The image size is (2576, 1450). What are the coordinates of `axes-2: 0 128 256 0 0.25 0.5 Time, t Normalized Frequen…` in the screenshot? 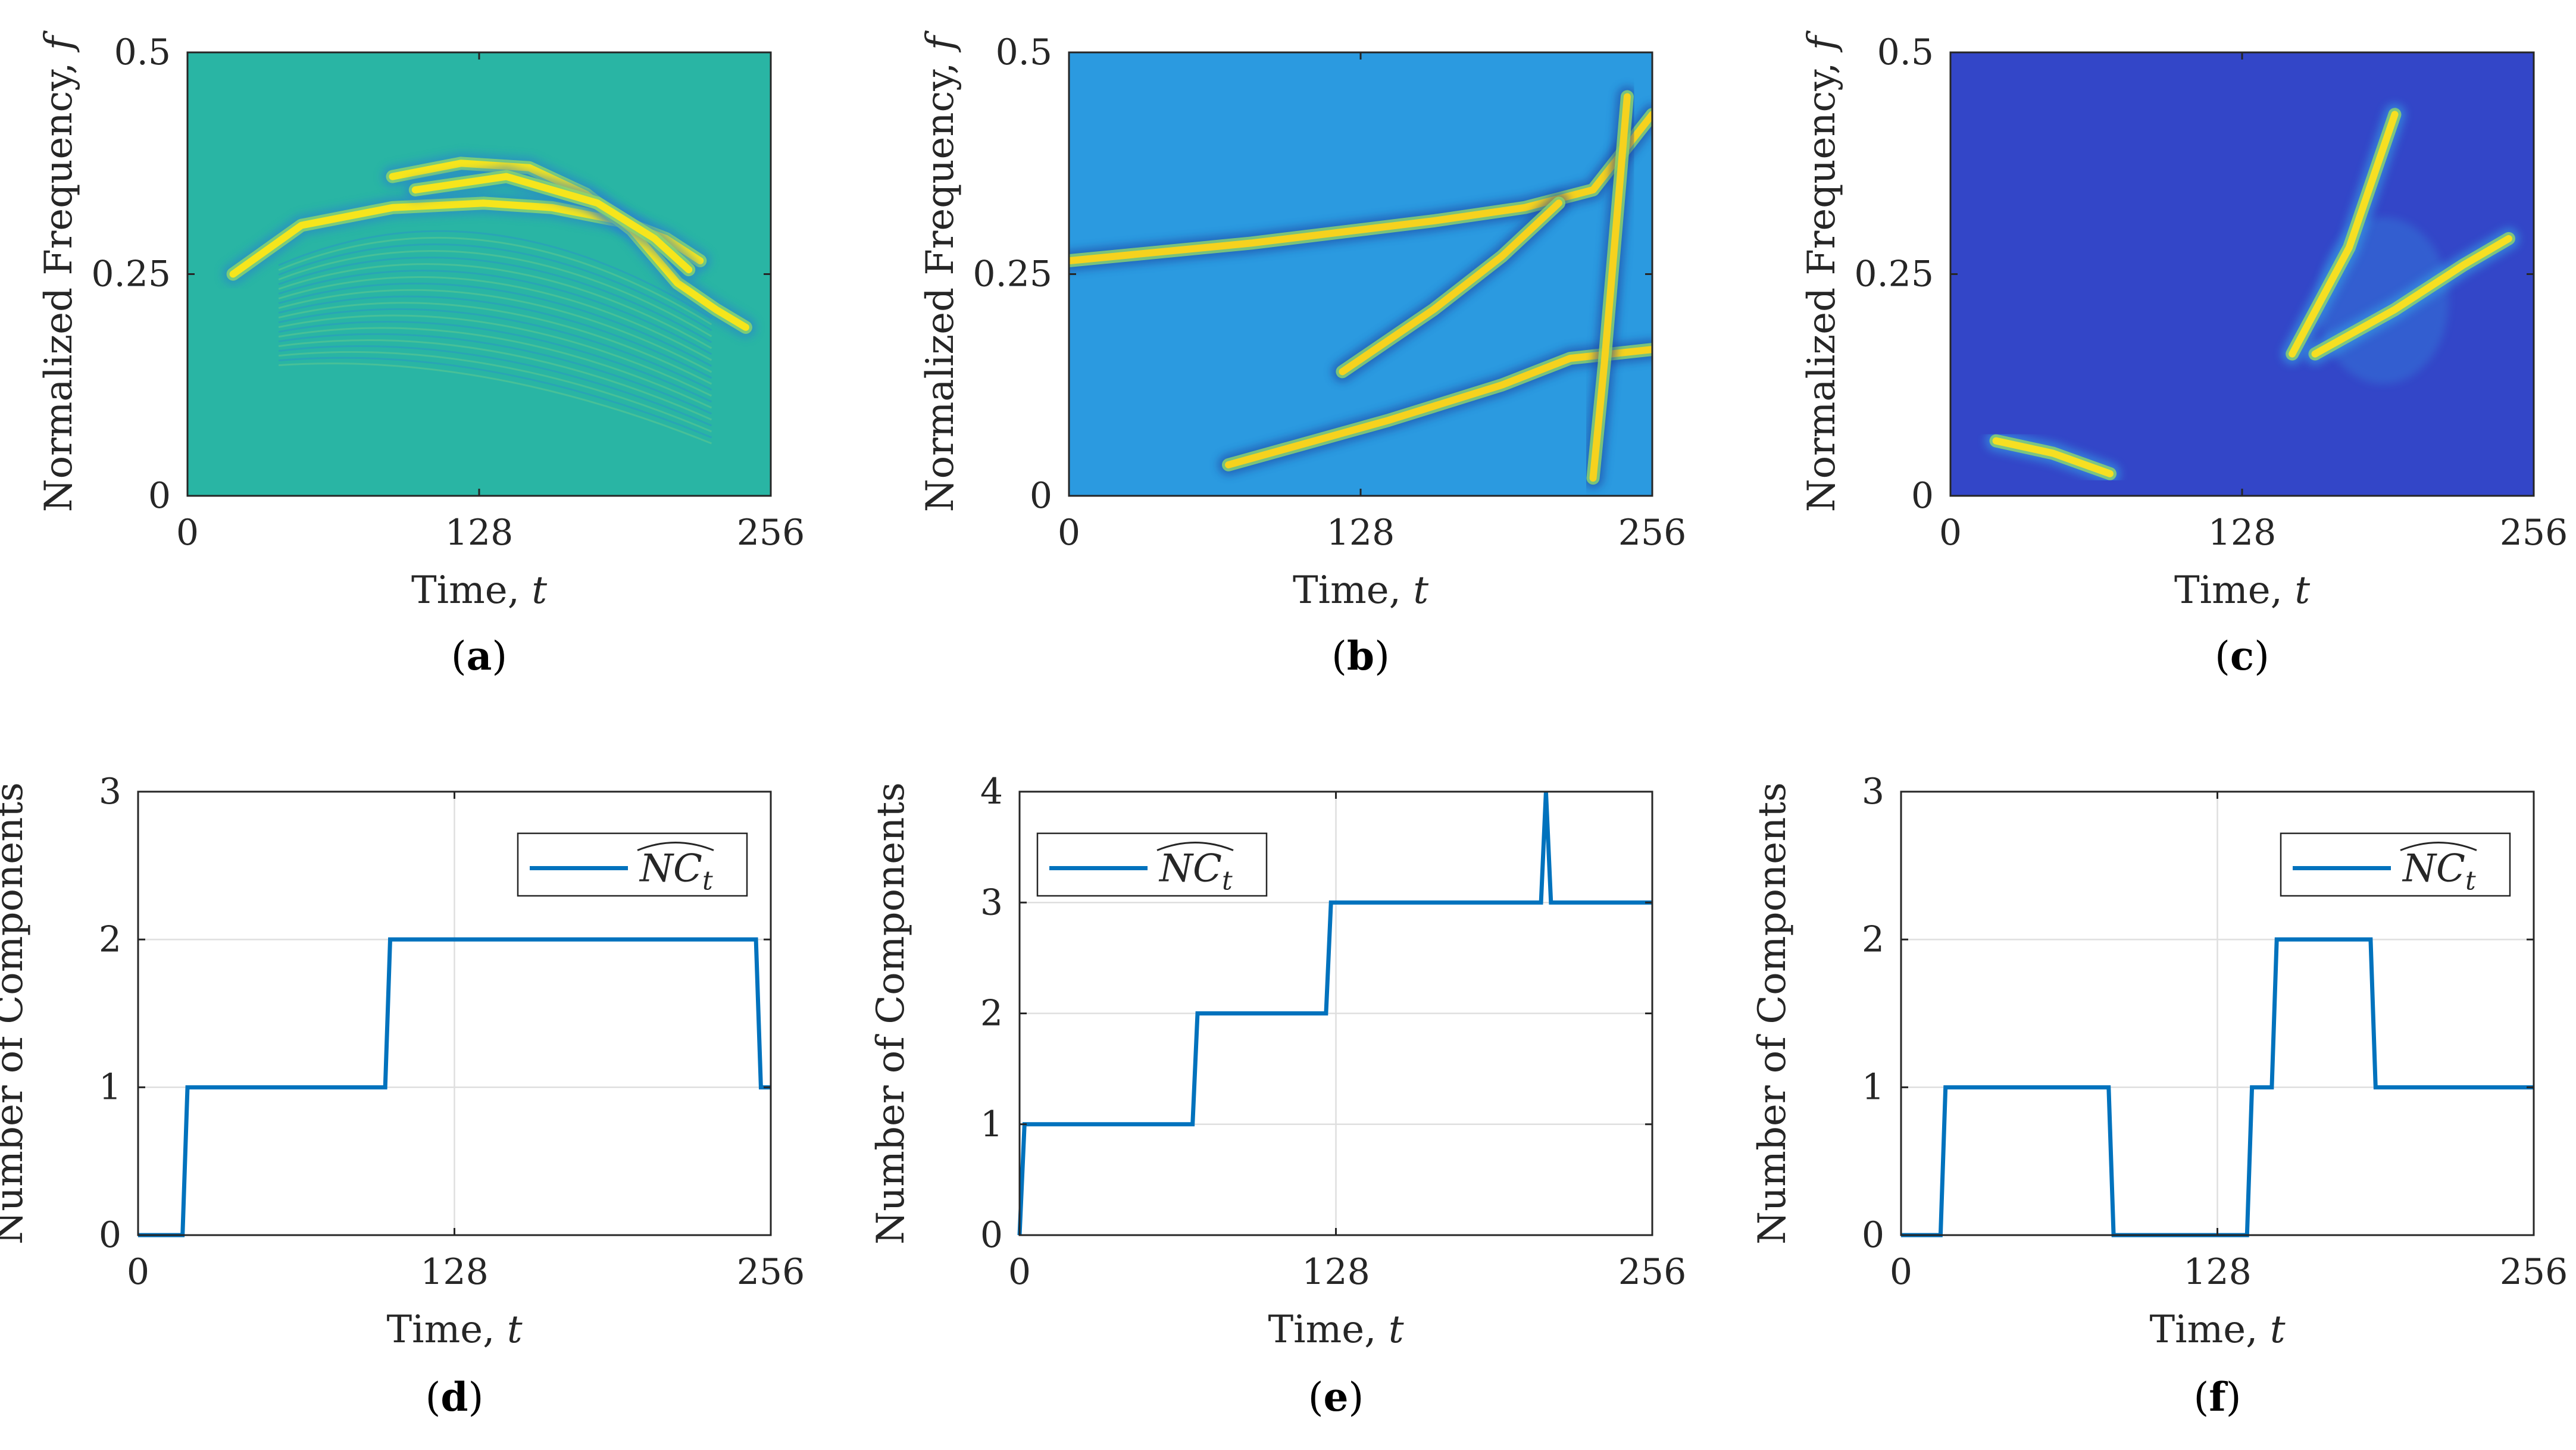 It's located at (2184, 354).